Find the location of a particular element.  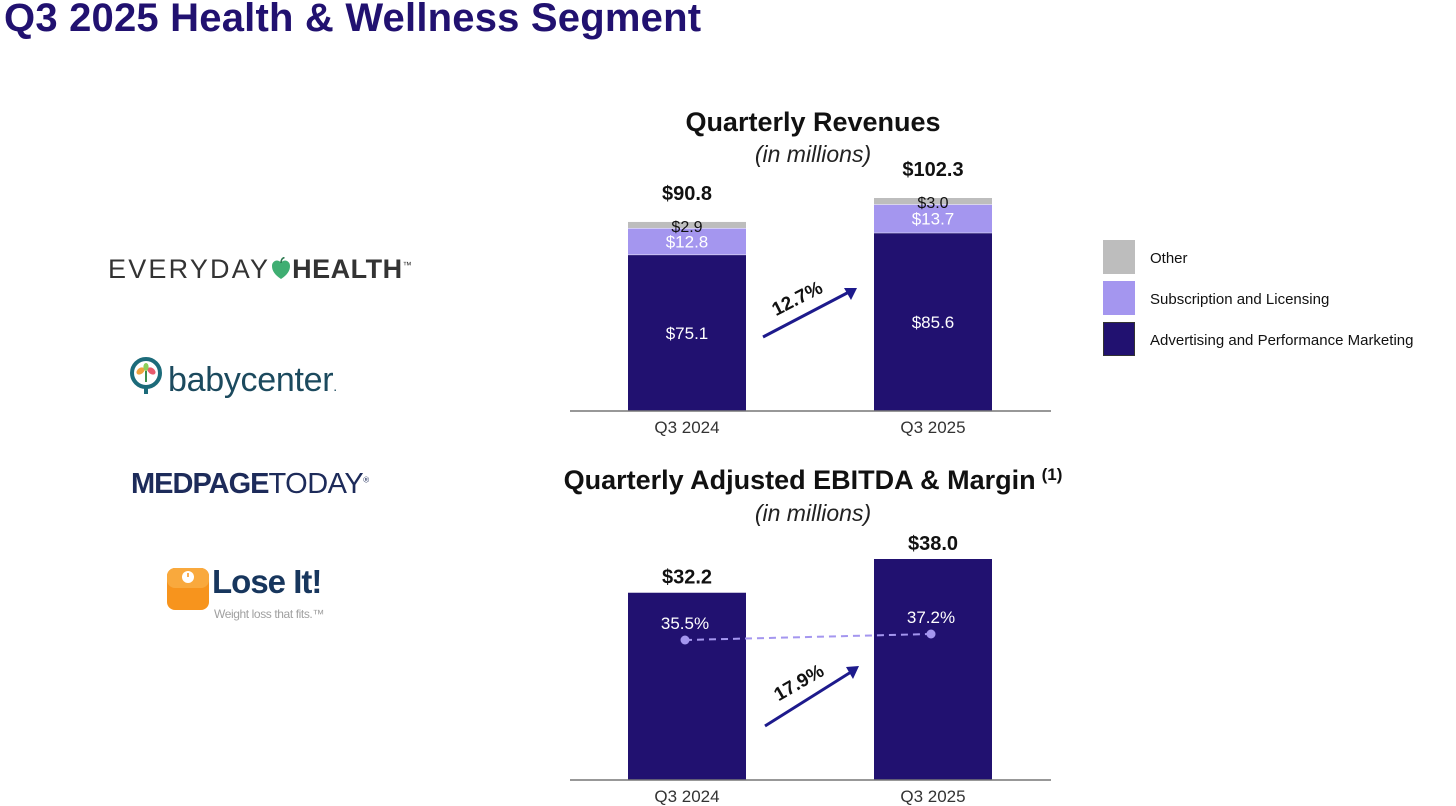

ebitda-value-label-1: $32.2 is located at coordinates (687, 578).